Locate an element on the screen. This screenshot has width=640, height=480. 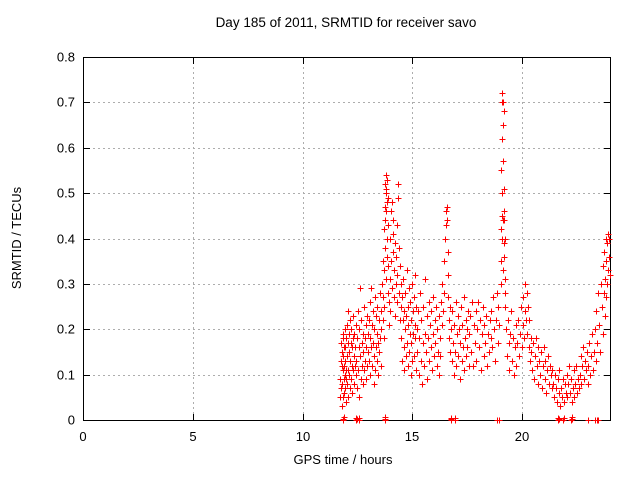
y-tick-label: 0.2 is located at coordinates (66, 329).